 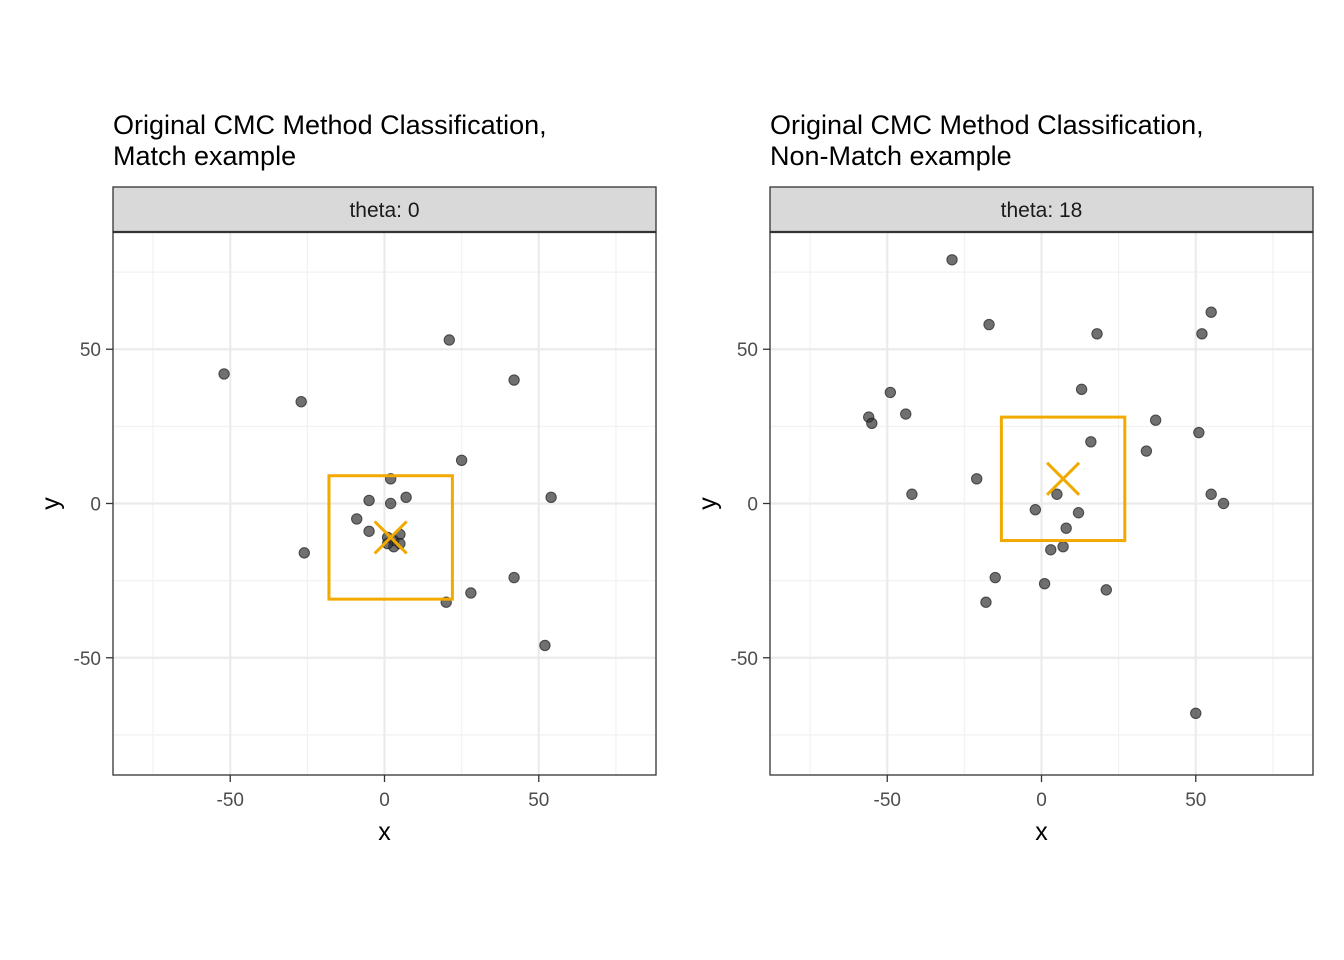 I want to click on facet-label: theta: 0, so click(x=384, y=210).